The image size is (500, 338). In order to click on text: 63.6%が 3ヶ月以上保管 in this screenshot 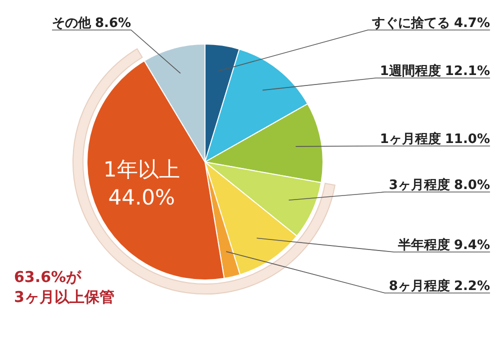, I will do `click(64, 287)`.